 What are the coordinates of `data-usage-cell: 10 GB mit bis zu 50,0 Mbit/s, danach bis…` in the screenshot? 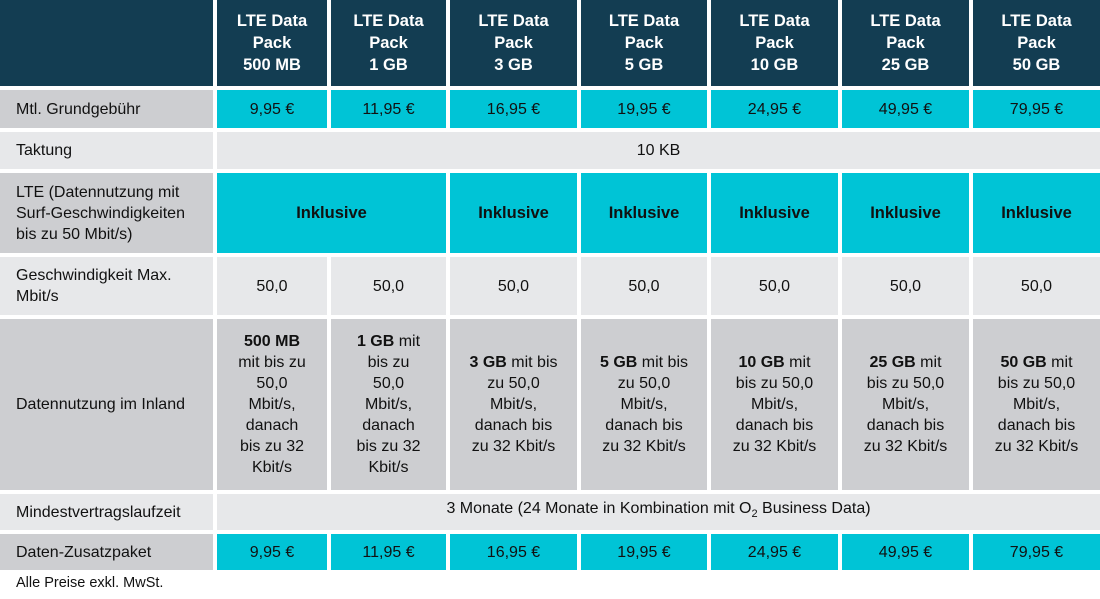 It's located at (774, 404).